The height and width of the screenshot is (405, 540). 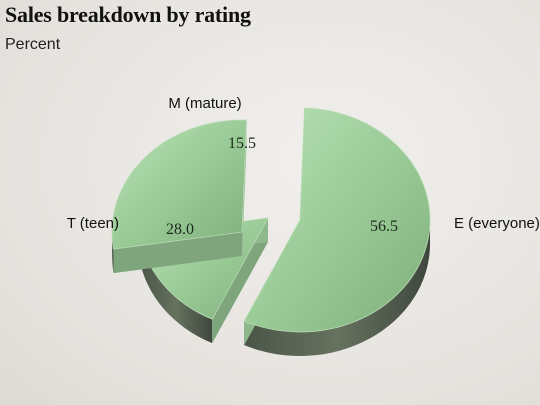 I want to click on slice-value-label: 15.5, so click(x=242, y=143).